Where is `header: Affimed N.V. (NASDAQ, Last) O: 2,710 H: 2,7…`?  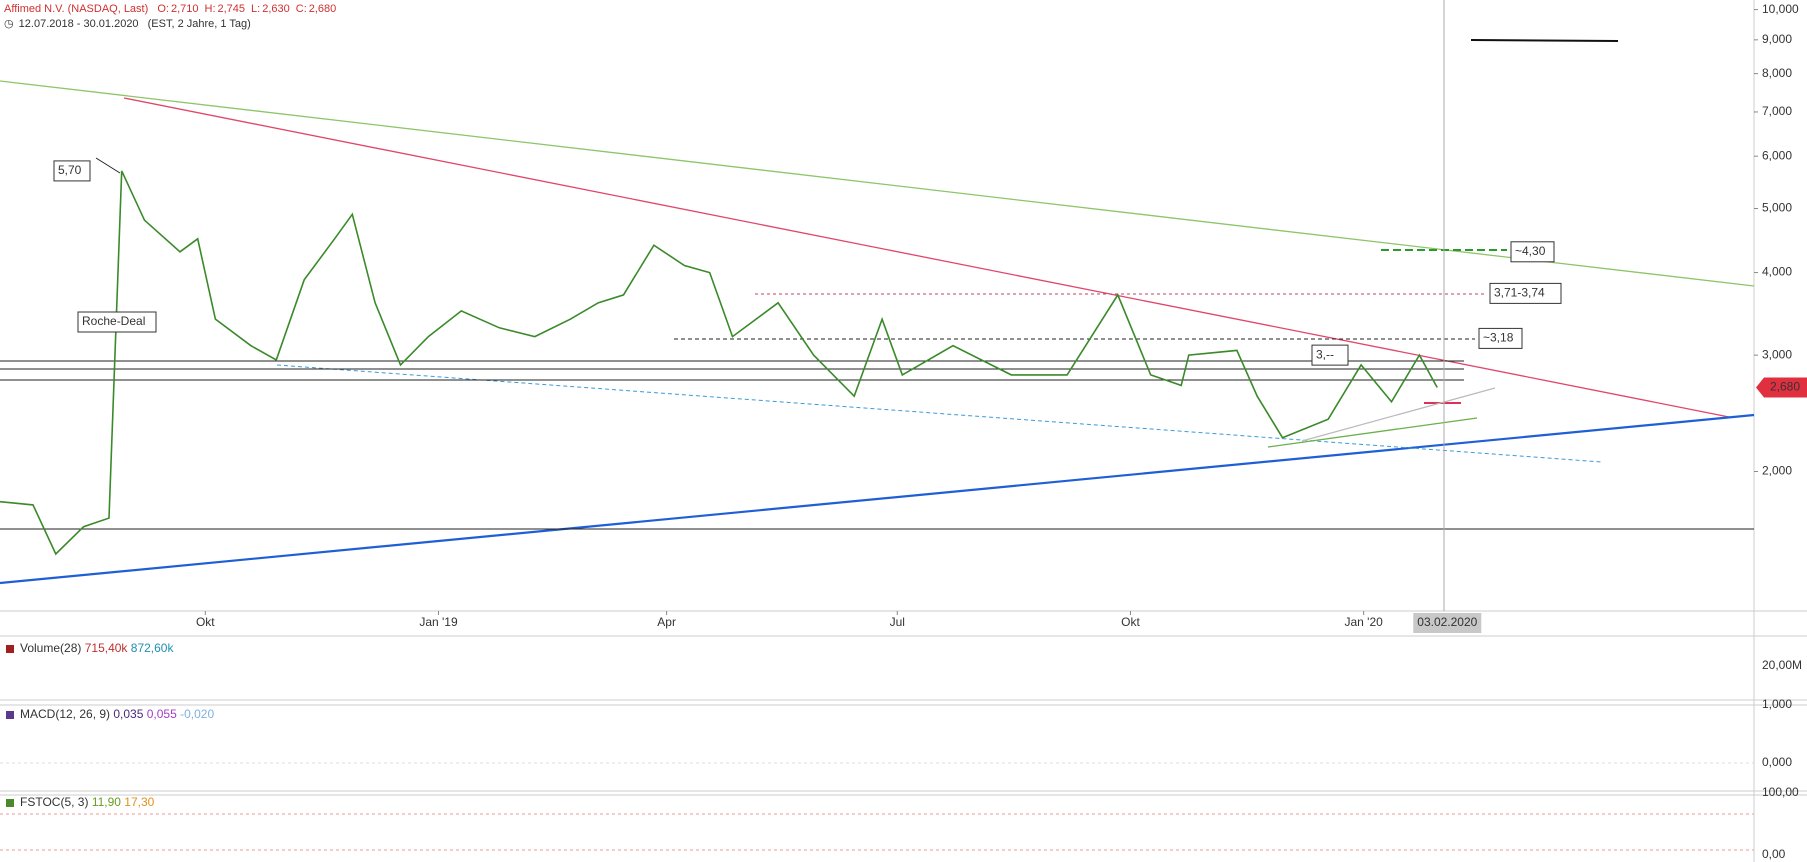
header: Affimed N.V. (NASDAQ, Last) O: 2,710 H: 2,7… is located at coordinates (176, 17).